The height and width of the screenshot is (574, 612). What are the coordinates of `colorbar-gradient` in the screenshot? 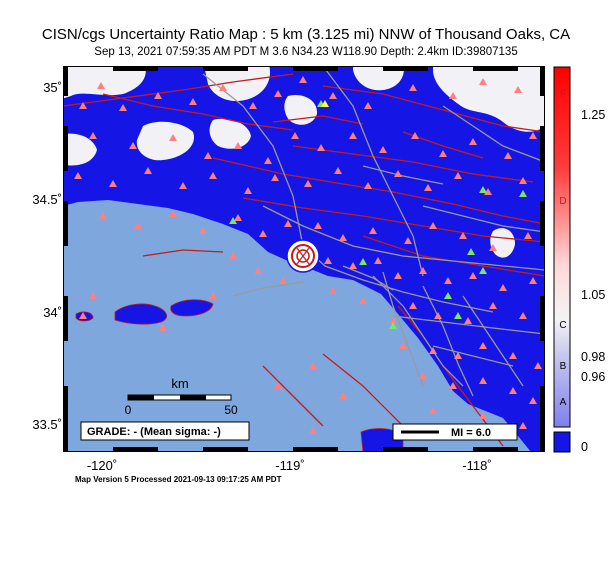 It's located at (562, 247).